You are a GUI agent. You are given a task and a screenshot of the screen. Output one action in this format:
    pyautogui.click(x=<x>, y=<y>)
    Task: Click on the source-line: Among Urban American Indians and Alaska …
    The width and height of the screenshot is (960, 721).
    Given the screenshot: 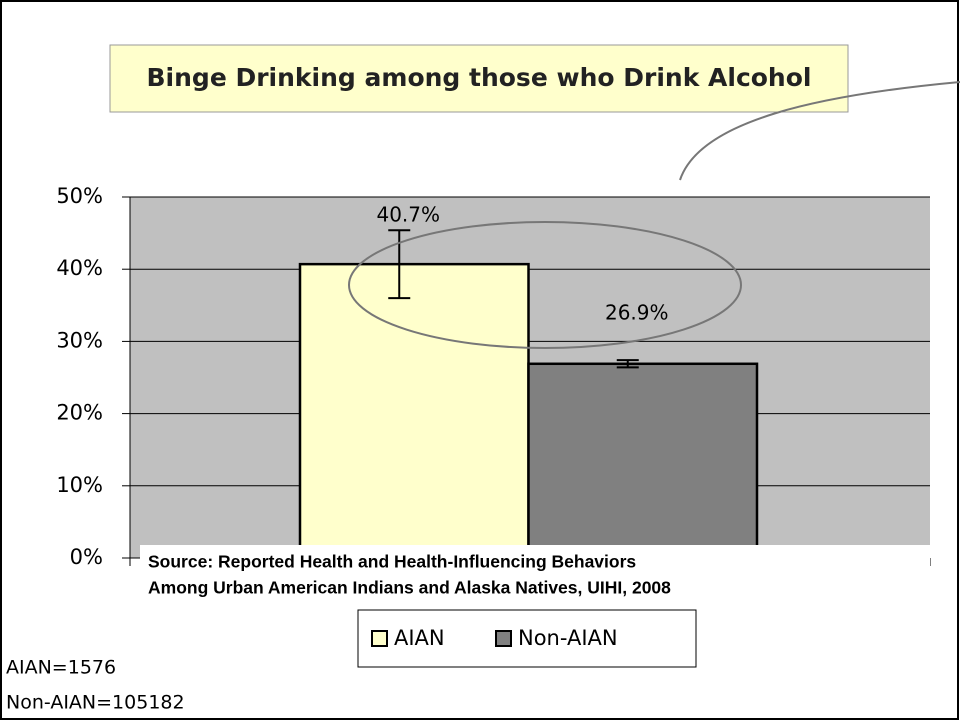 What is the action you would take?
    pyautogui.click(x=409, y=588)
    